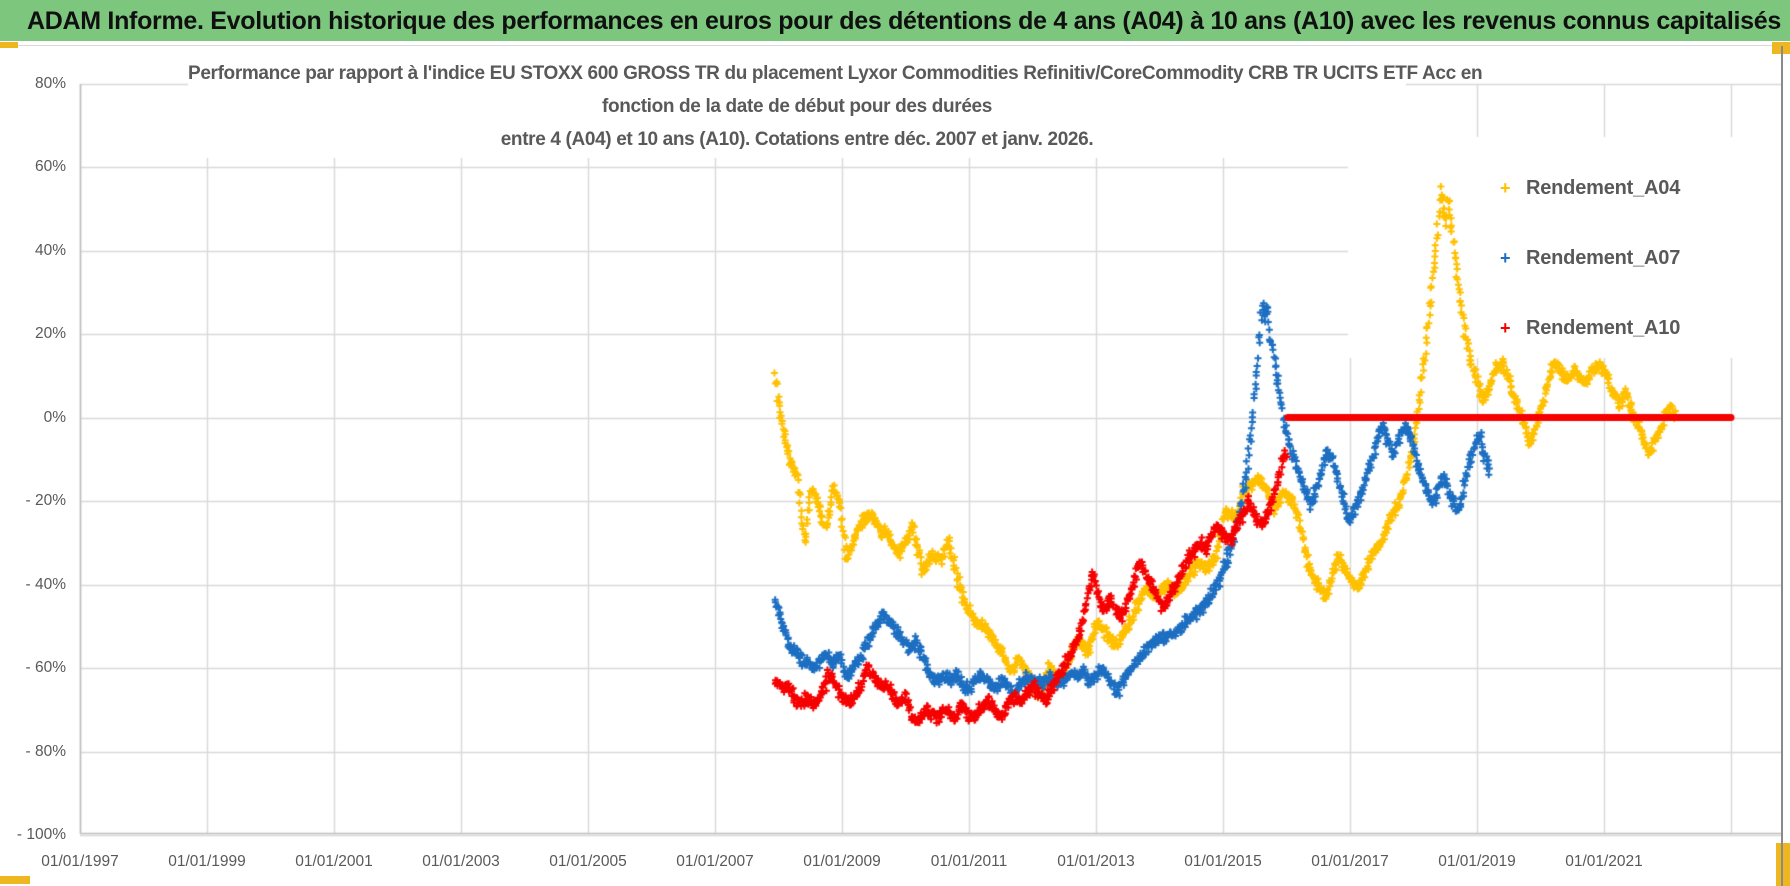 The image size is (1790, 886). Describe the element at coordinates (1603, 257) in the screenshot. I see `legend-label-a07: Rendement_A07` at that location.